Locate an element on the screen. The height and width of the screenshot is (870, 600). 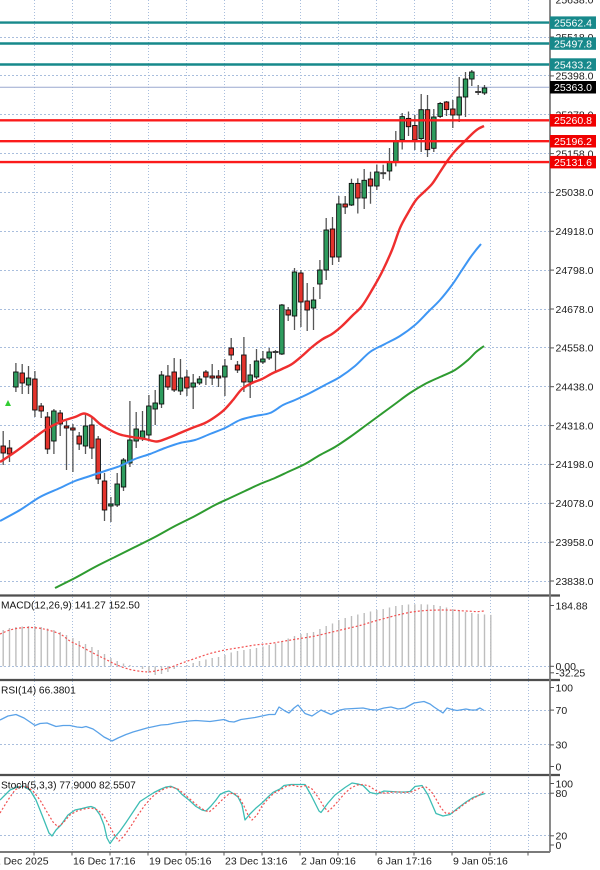
svg-text: 0.00 is located at coordinates (566, 667).